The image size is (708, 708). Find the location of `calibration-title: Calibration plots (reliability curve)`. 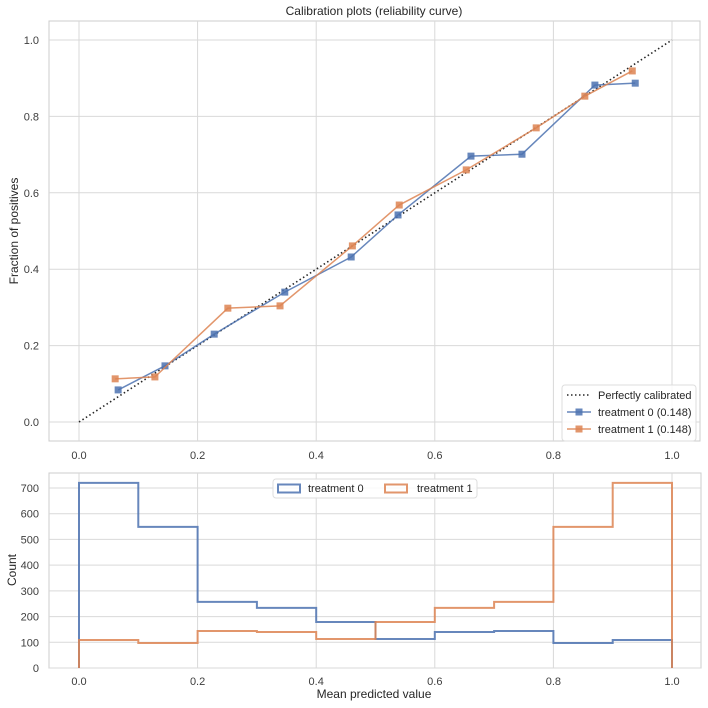

calibration-title: Calibration plots (reliability curve) is located at coordinates (374, 11).